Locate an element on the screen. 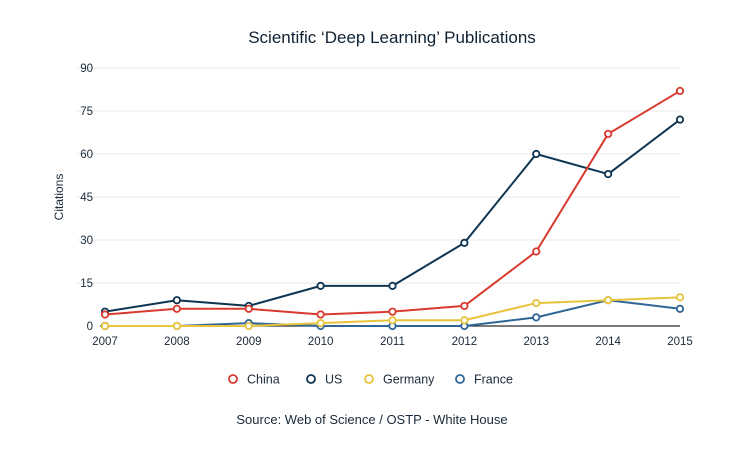 The image size is (744, 450). legend-item-us: US is located at coordinates (324, 380).